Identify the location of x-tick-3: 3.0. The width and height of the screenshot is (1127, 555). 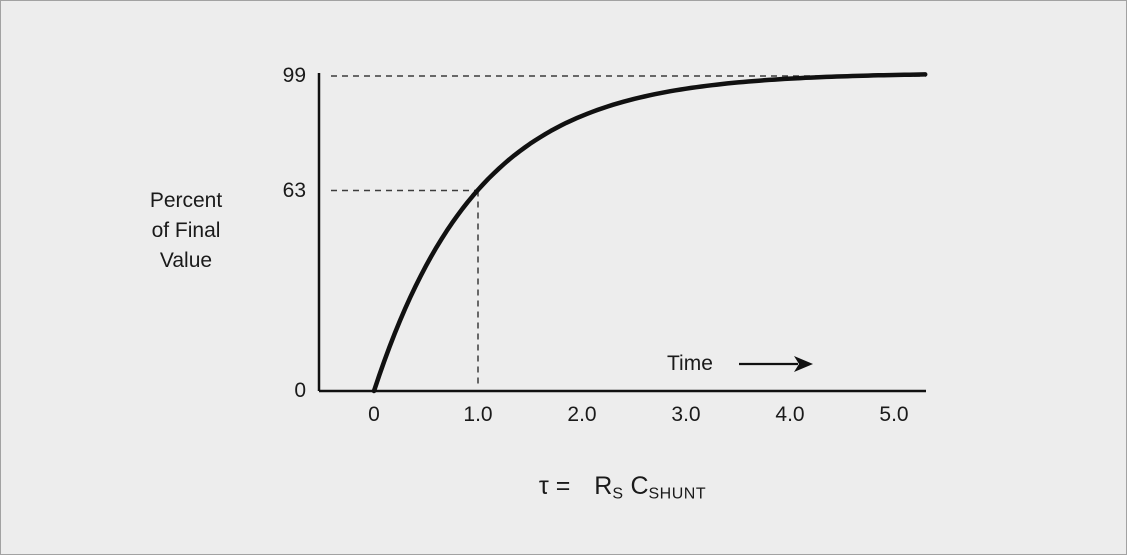
(686, 414).